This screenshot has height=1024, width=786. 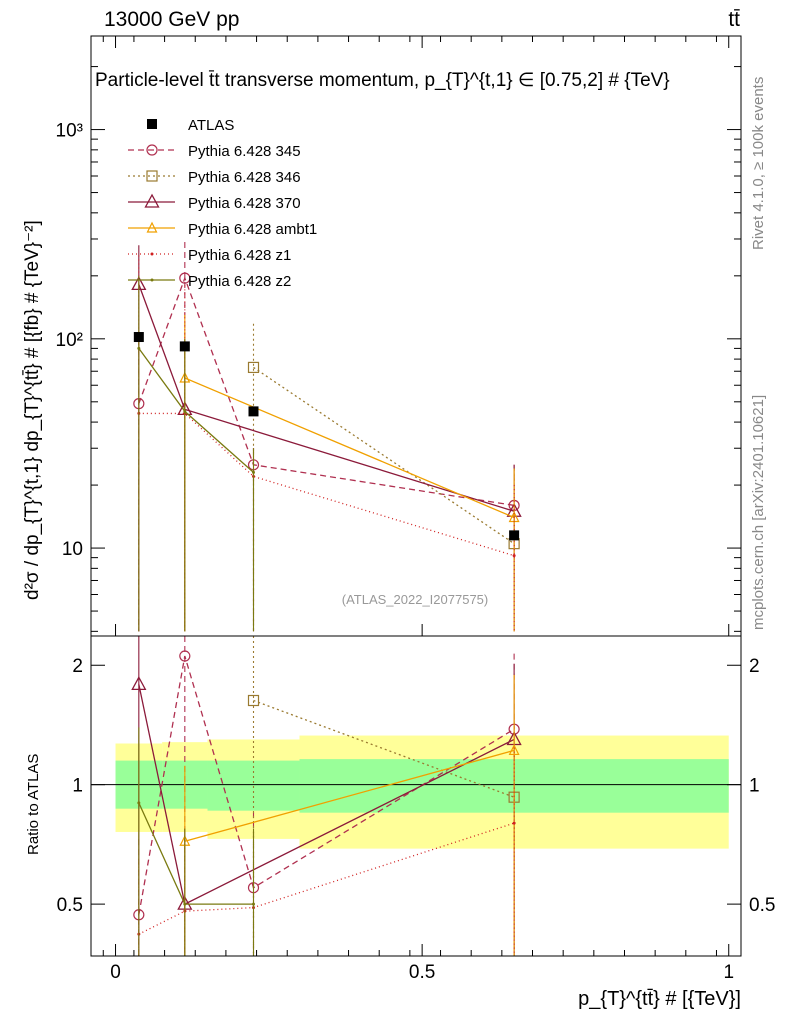 What do you see at coordinates (734, 19) in the screenshot?
I see `header-right: tt̄` at bounding box center [734, 19].